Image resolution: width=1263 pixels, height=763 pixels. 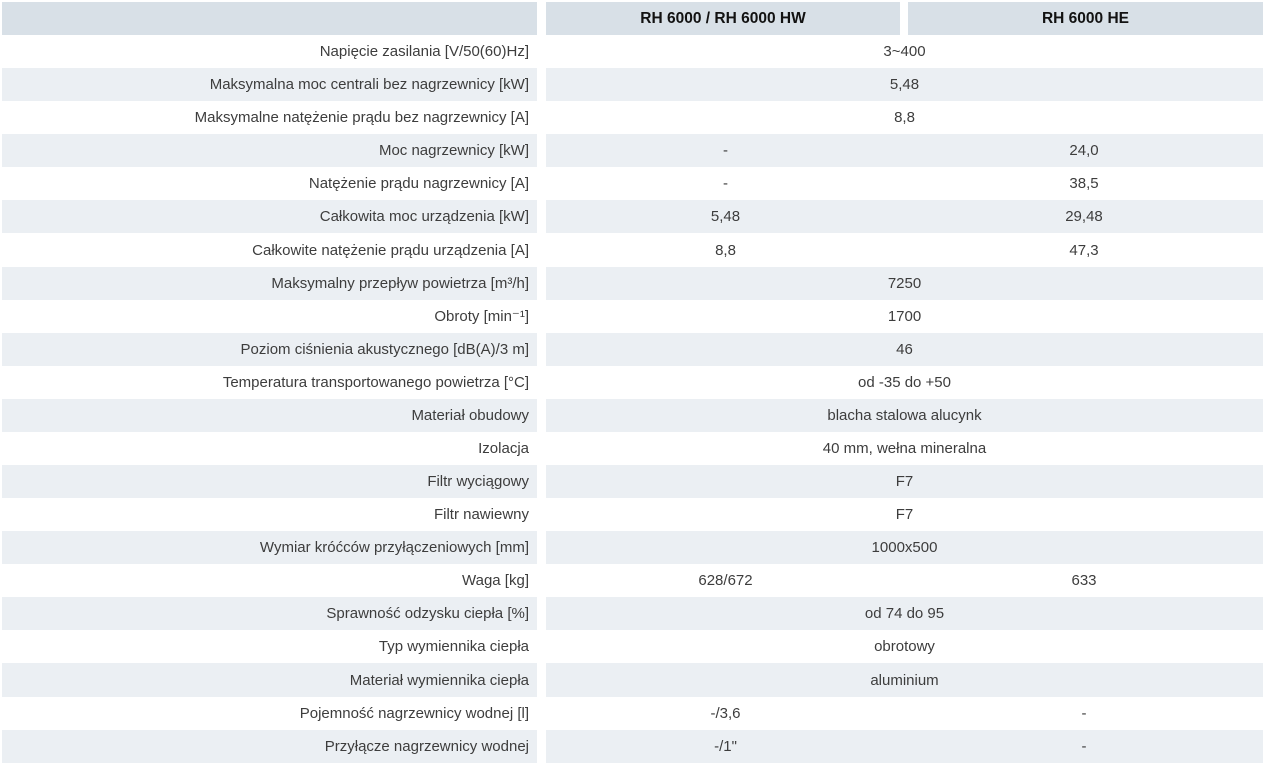 I want to click on row-label: Przyłącze nagrzewnicy wodnej, so click(x=269, y=746).